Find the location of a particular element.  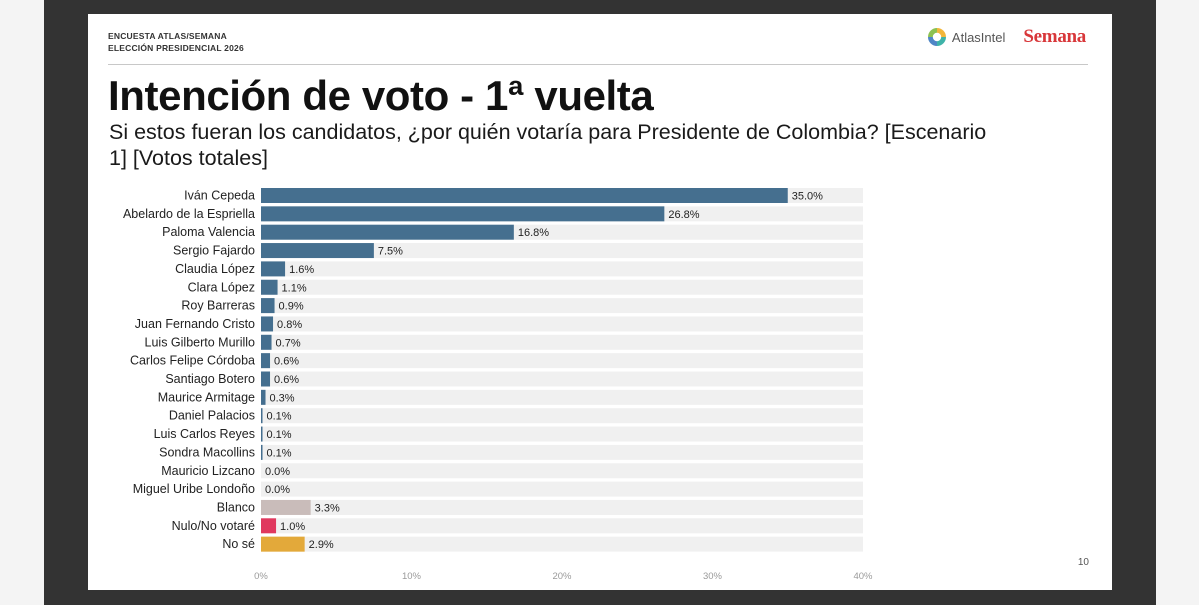

value-label: 0.8% is located at coordinates (289, 325).